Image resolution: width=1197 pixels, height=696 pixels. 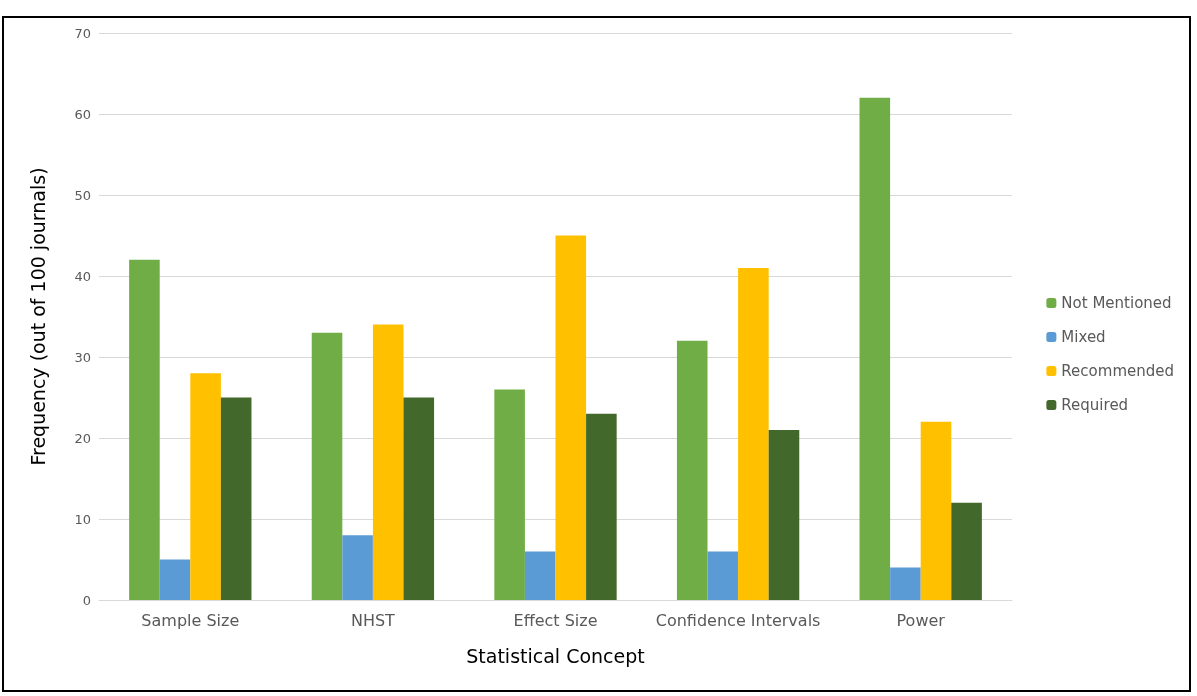 I want to click on x-tick-label: NHST, so click(x=373, y=620).